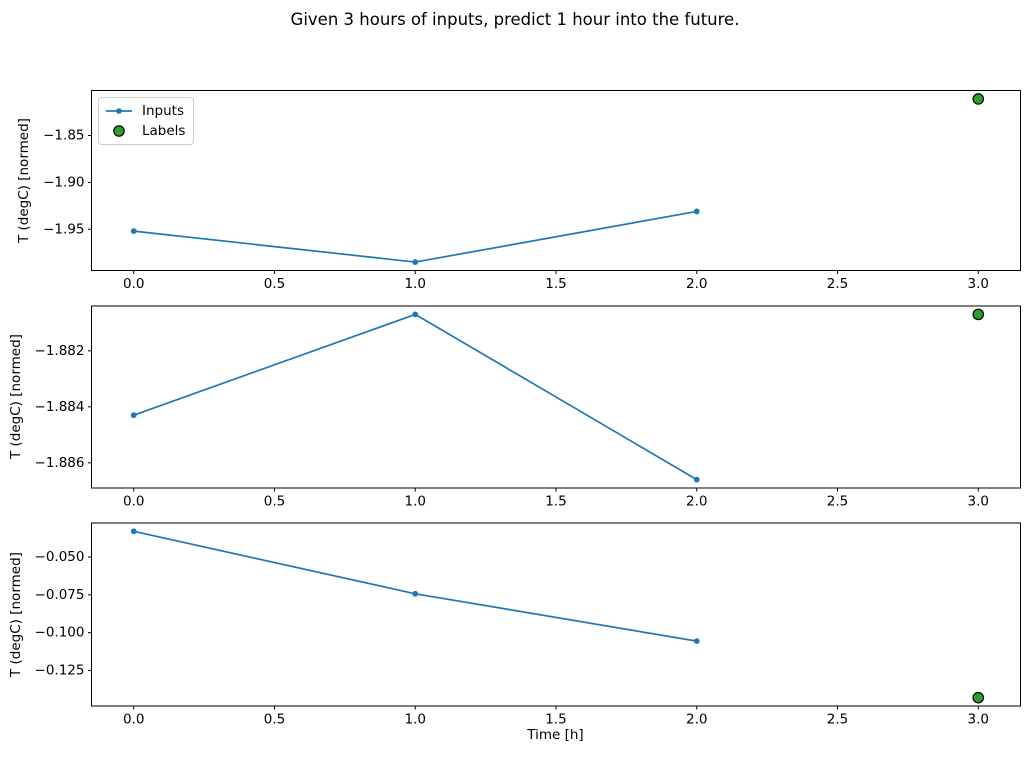 The width and height of the screenshot is (1030, 759). Describe the element at coordinates (16, 614) in the screenshot. I see `y-axis-label-subplot-3: T (degC) [normed]` at that location.